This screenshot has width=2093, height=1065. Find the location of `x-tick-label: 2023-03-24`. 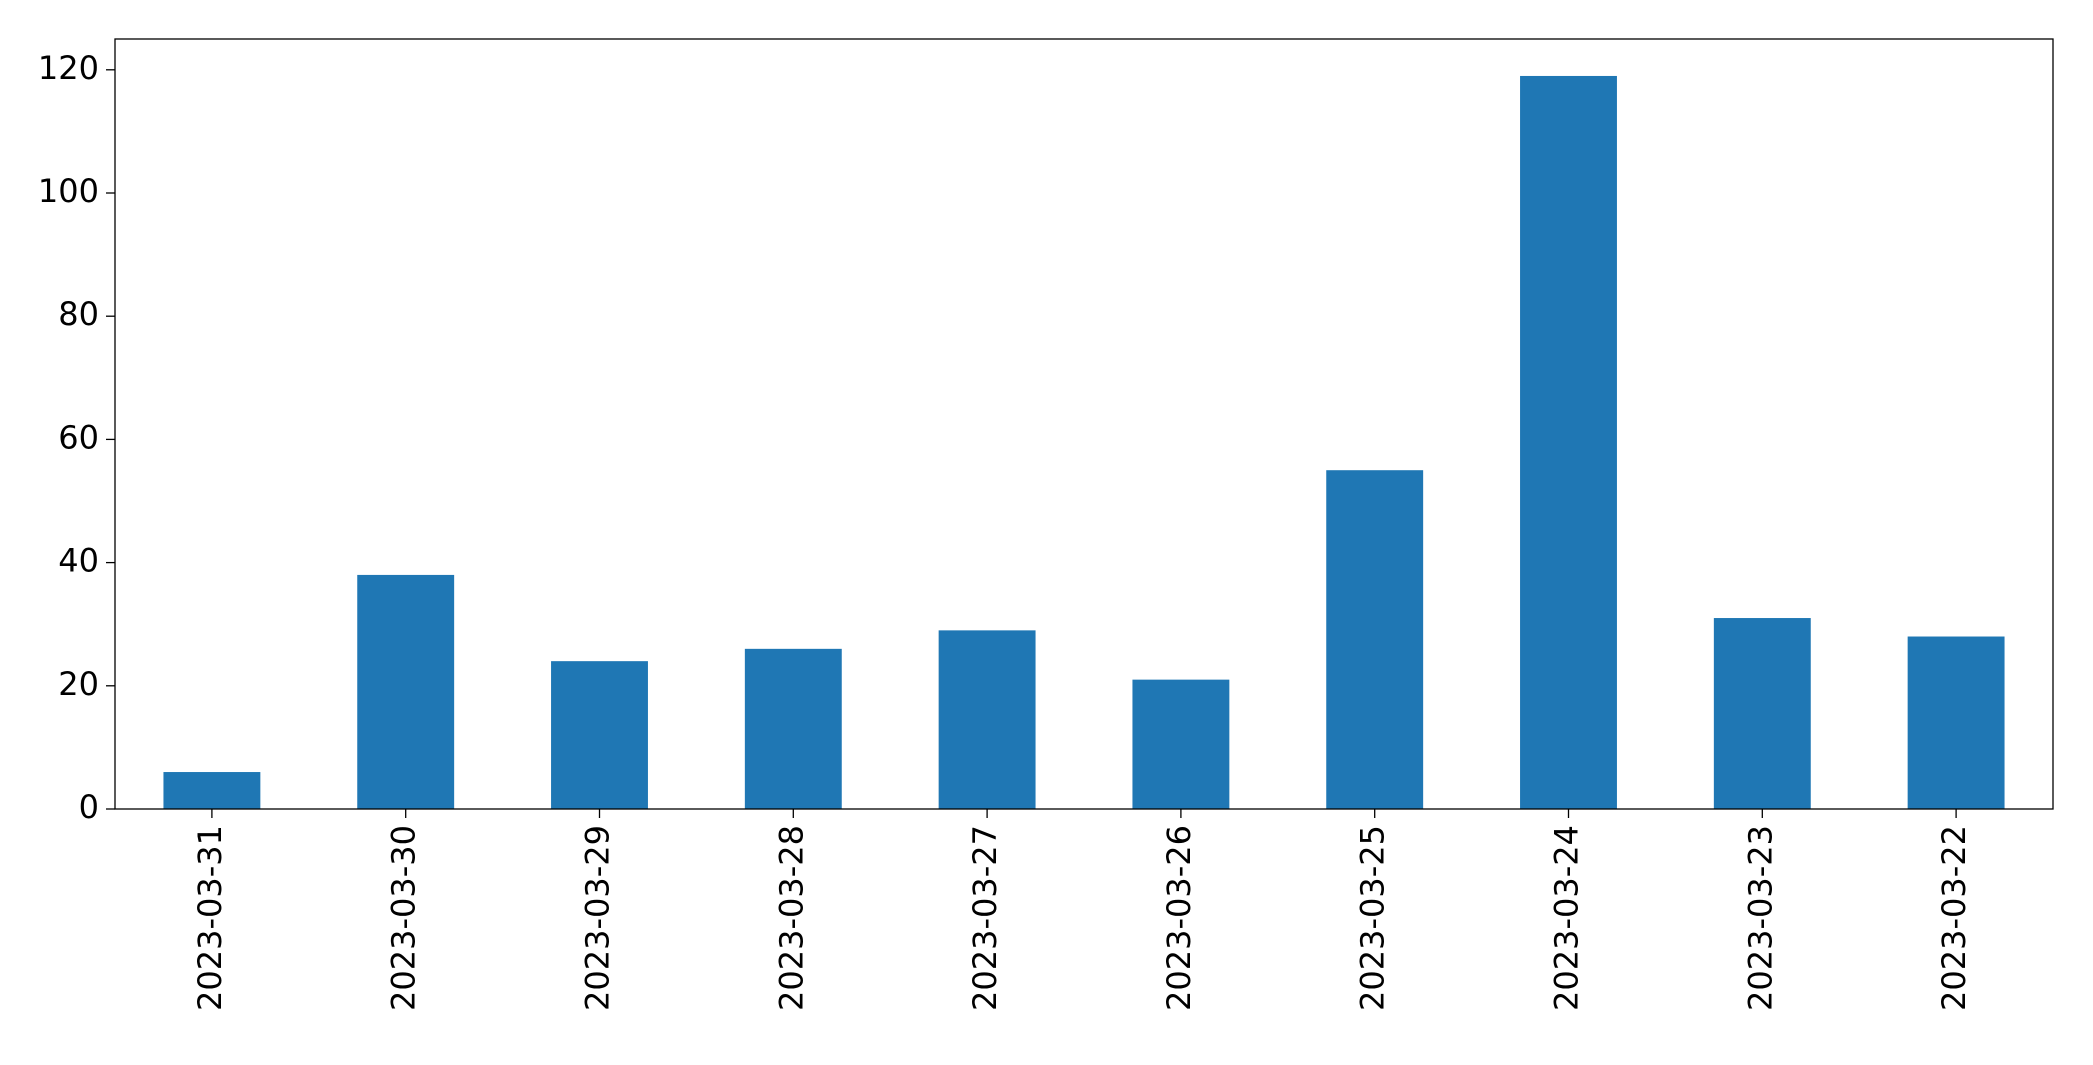

x-tick-label: 2023-03-24 is located at coordinates (1567, 918).